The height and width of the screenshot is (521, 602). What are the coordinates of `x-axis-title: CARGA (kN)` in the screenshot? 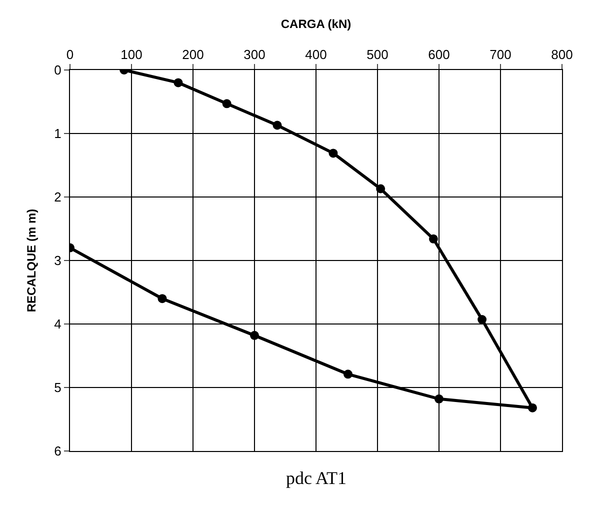 It's located at (316, 24).